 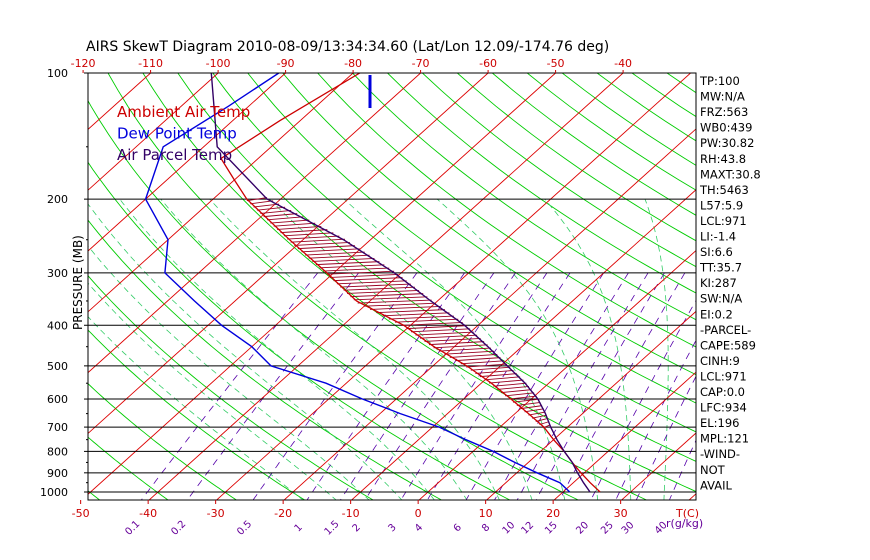 I want to click on index-item: FRZ:563, so click(x=724, y=112).